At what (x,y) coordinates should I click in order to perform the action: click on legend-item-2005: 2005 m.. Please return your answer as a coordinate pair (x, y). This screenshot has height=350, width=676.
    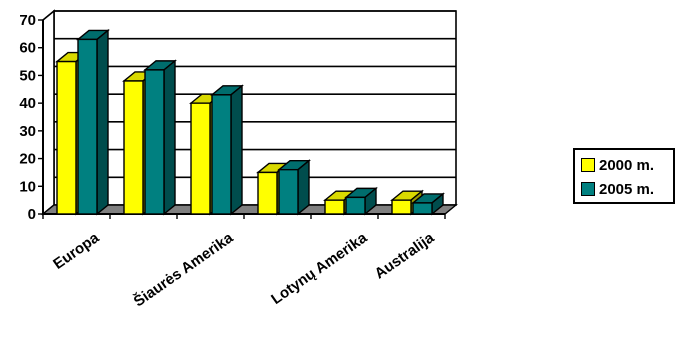
    Looking at the image, I should click on (627, 189).